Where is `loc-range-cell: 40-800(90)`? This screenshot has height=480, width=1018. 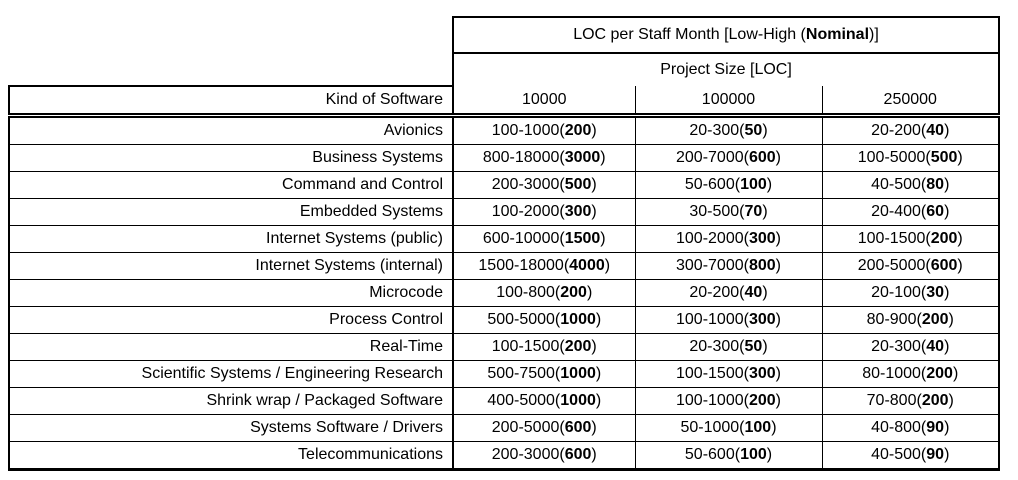 loc-range-cell: 40-800(90) is located at coordinates (910, 428).